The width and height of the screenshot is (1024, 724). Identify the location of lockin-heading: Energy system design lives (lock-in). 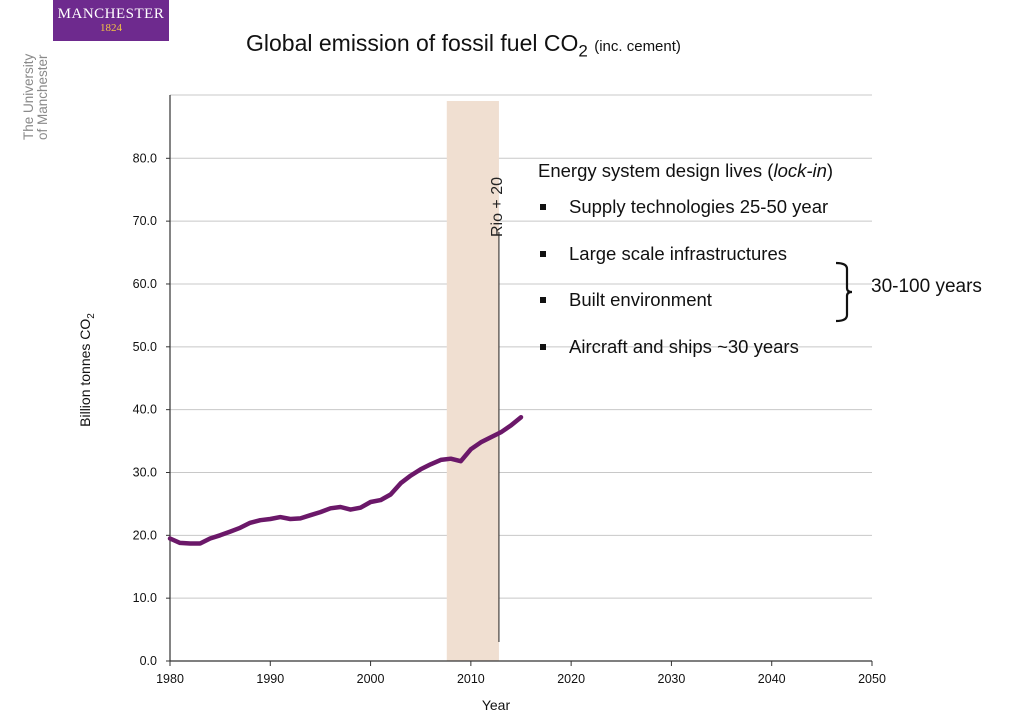
(685, 171).